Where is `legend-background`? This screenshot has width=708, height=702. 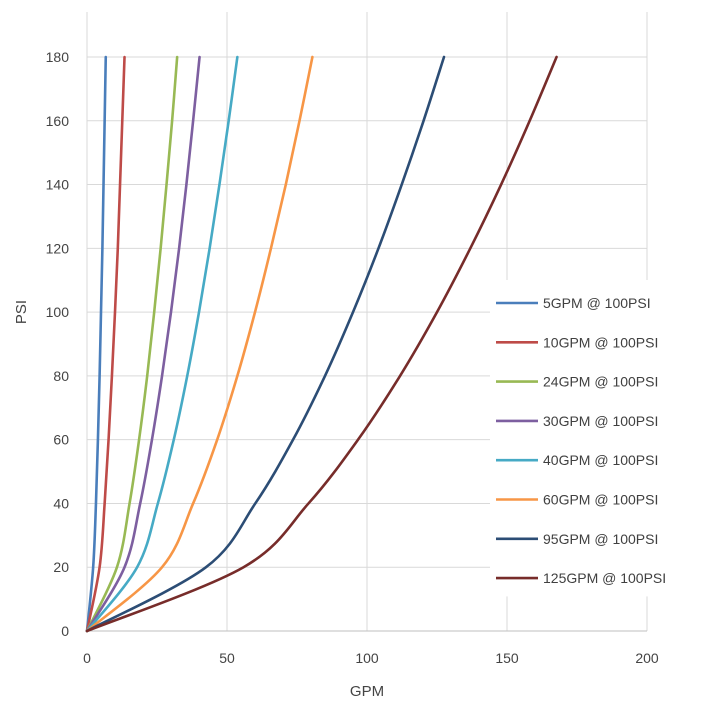
legend-background is located at coordinates (595, 438).